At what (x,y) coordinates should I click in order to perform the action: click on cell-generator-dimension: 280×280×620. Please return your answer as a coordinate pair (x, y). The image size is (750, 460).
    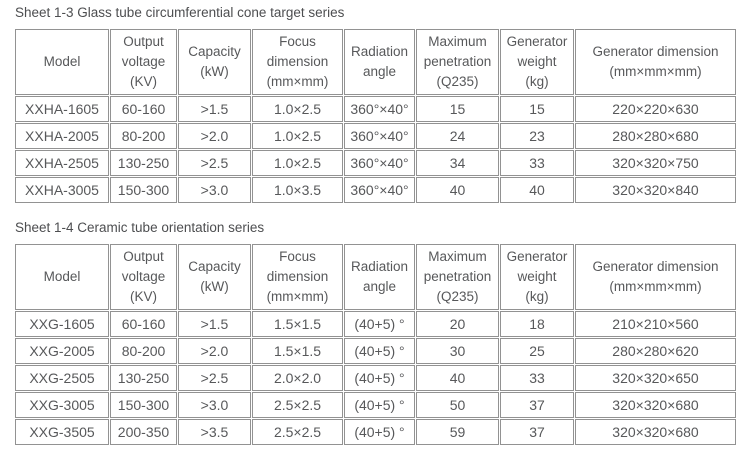
    Looking at the image, I should click on (655, 351).